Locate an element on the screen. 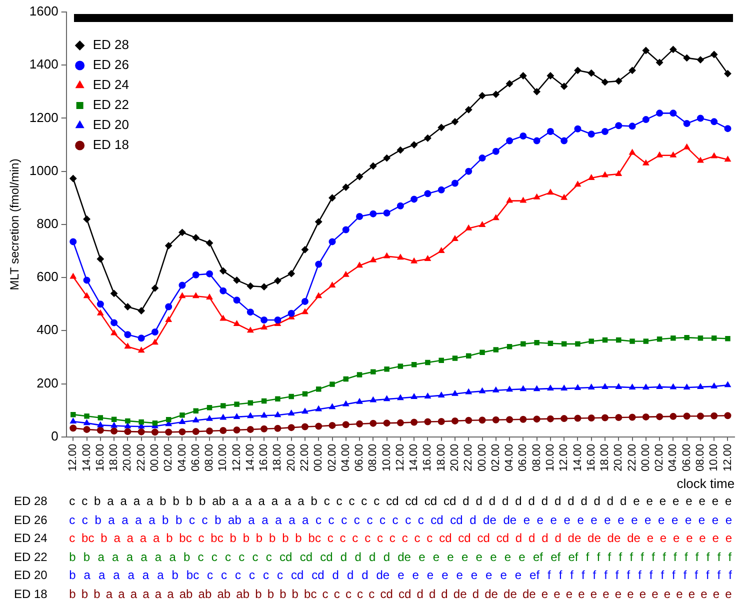 The height and width of the screenshot is (606, 744). text: ED 22 is located at coordinates (31, 557).